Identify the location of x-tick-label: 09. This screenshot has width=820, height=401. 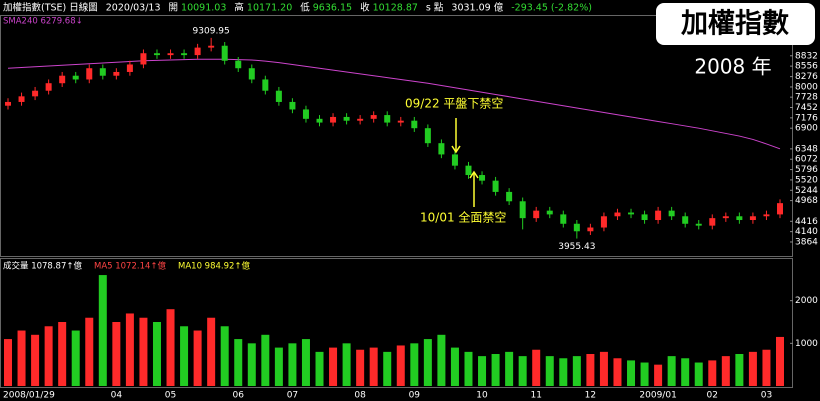
(415, 396).